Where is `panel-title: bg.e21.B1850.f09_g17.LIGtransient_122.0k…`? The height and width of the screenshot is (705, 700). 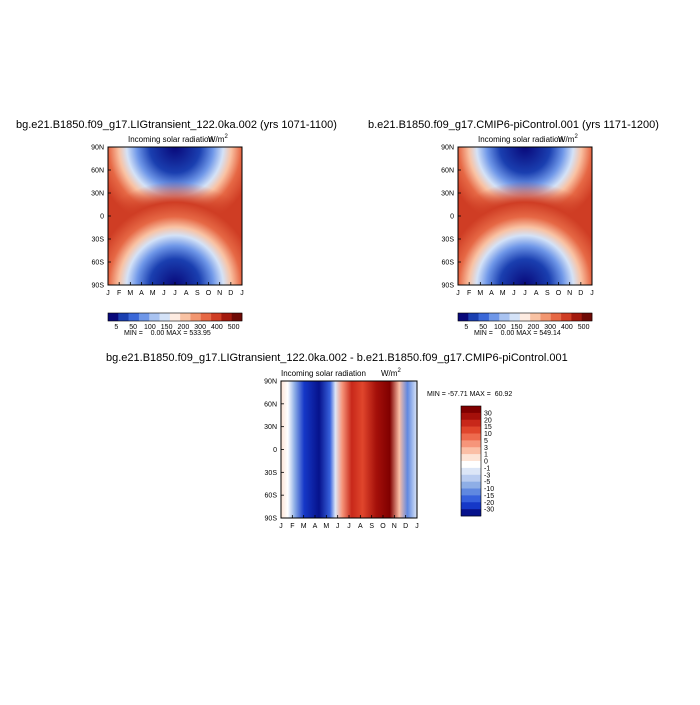 panel-title: bg.e21.B1850.f09_g17.LIGtransient_122.0k… is located at coordinates (337, 358).